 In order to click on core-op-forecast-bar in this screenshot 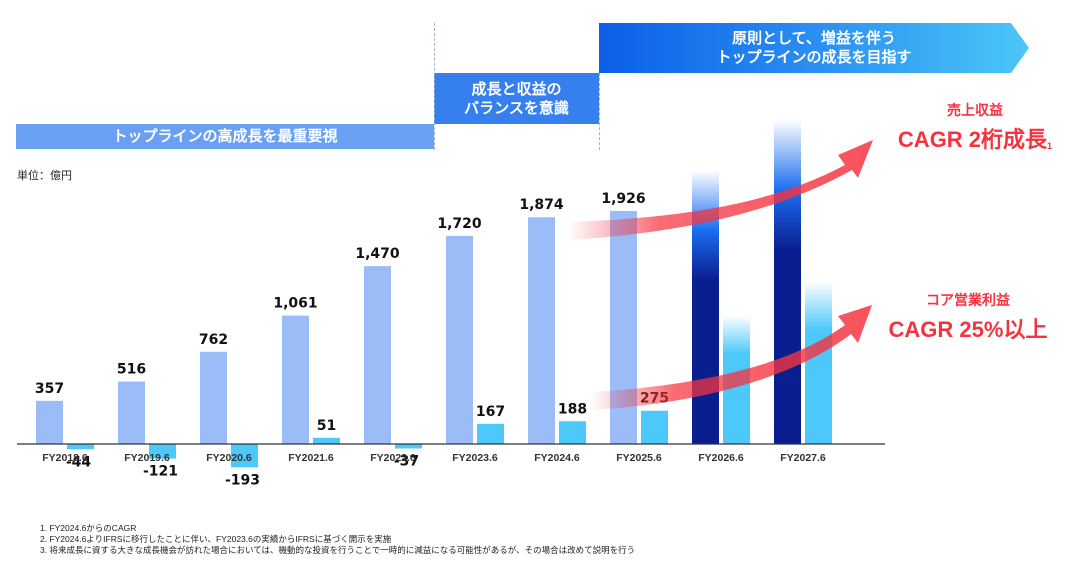, I will do `click(818, 362)`.